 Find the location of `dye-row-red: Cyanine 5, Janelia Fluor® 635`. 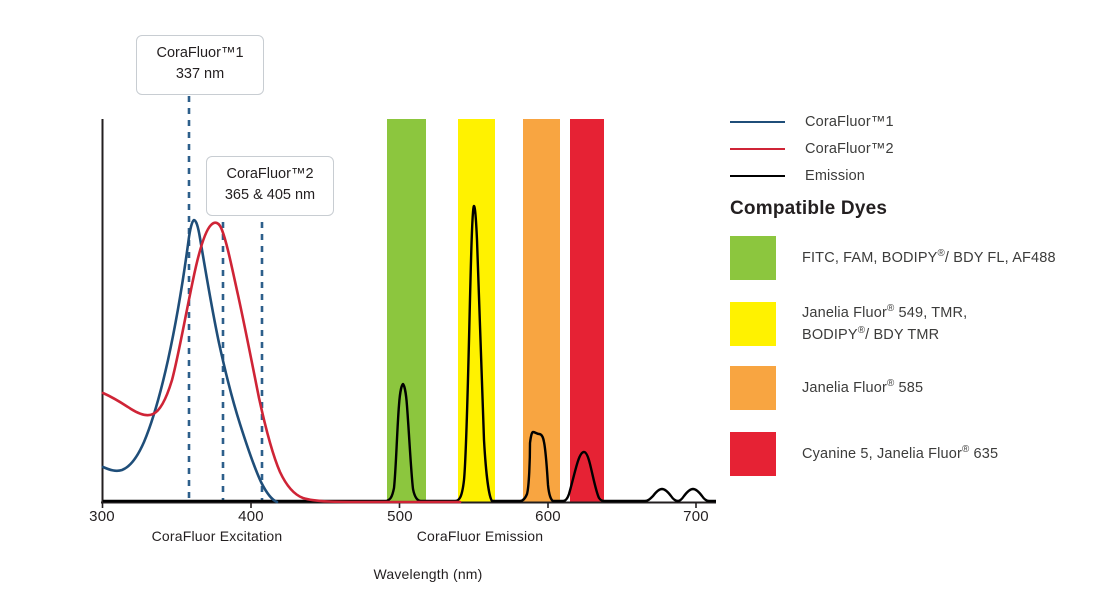

dye-row-red: Cyanine 5, Janelia Fluor® 635 is located at coordinates (920, 454).